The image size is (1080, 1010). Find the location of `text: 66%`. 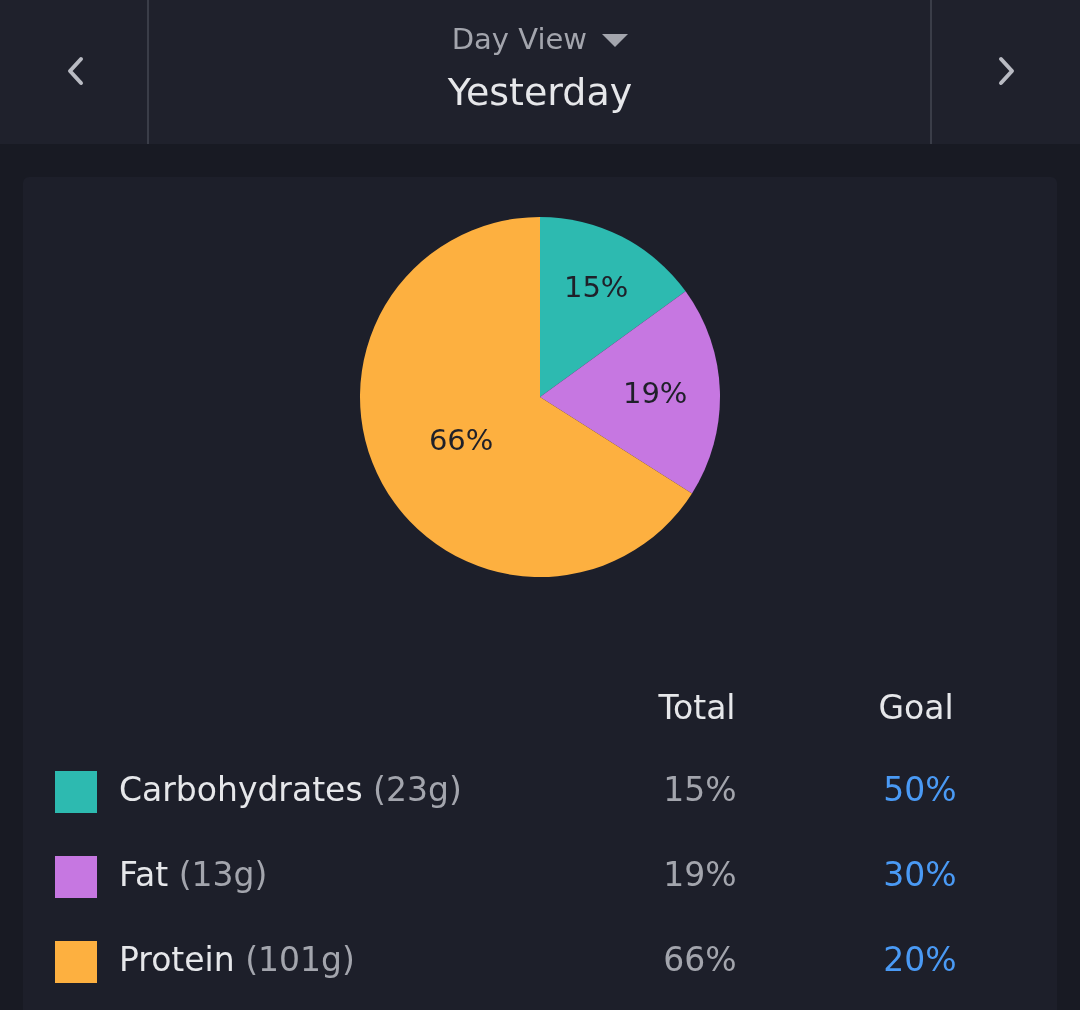

text: 66% is located at coordinates (700, 959).